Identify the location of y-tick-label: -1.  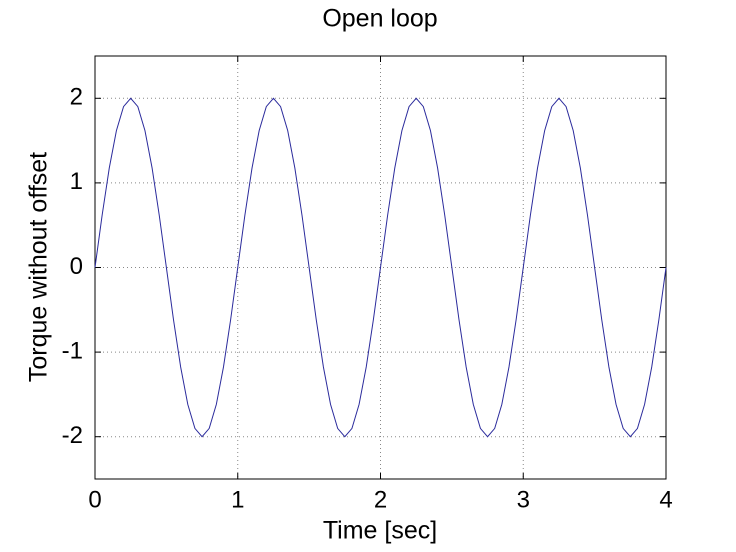
(72, 350).